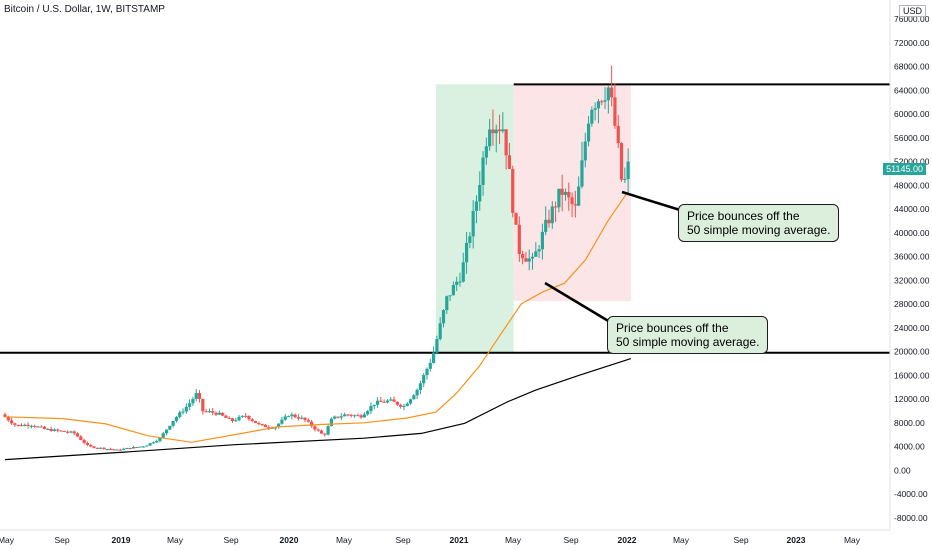  I want to click on price-axis-label: 48000.00, so click(912, 185).